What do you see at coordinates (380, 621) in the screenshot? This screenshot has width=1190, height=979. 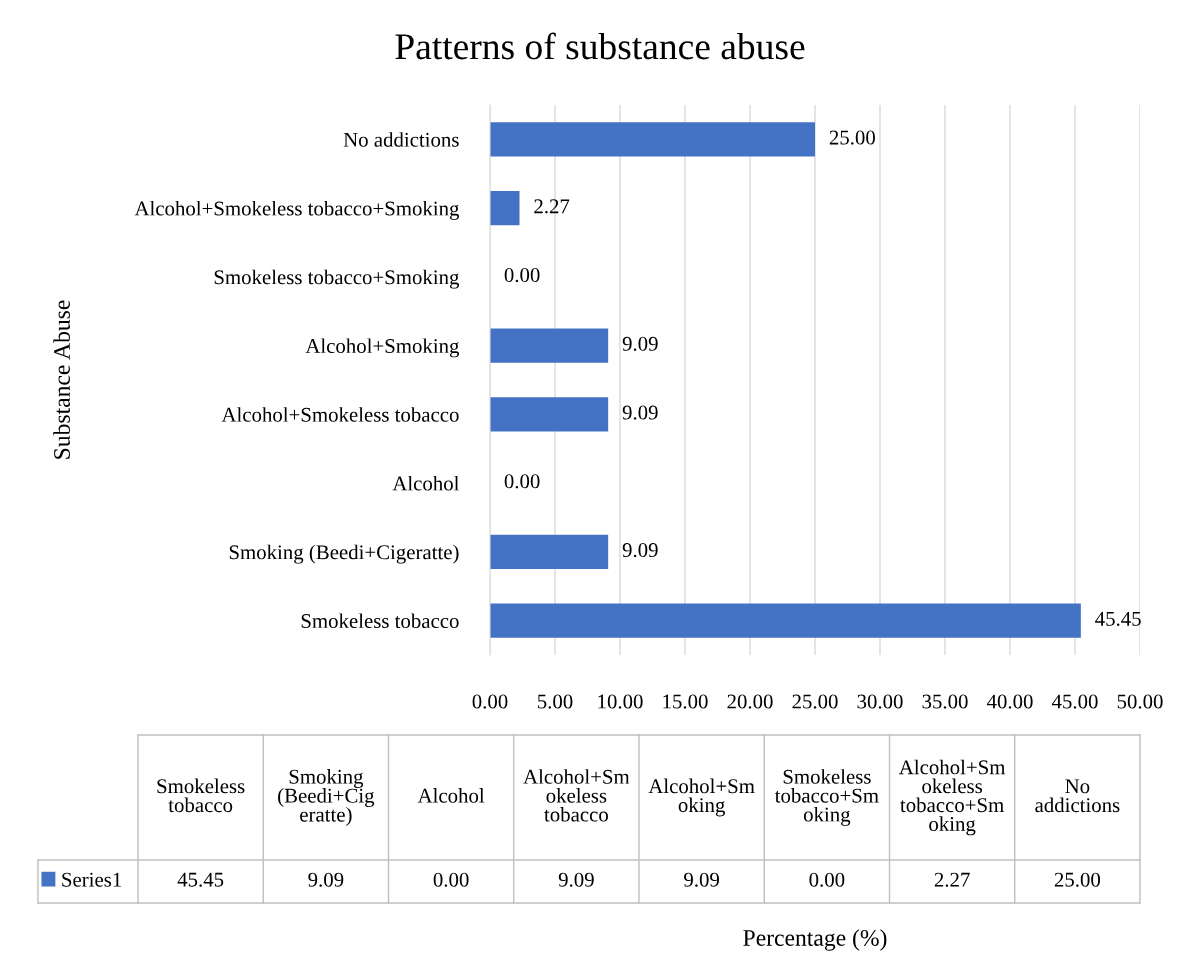 I see `y-tick-label: Smokeless tobacco` at bounding box center [380, 621].